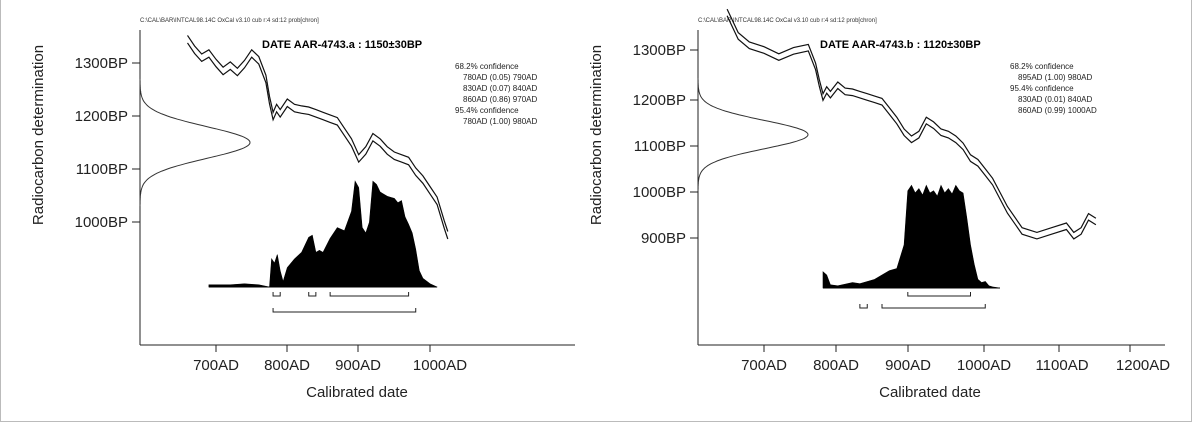 This screenshot has width=1192, height=423. Describe the element at coordinates (500, 99) in the screenshot. I see `chart-a-conf-line-3: 860AD (0.86) 970AD` at that location.